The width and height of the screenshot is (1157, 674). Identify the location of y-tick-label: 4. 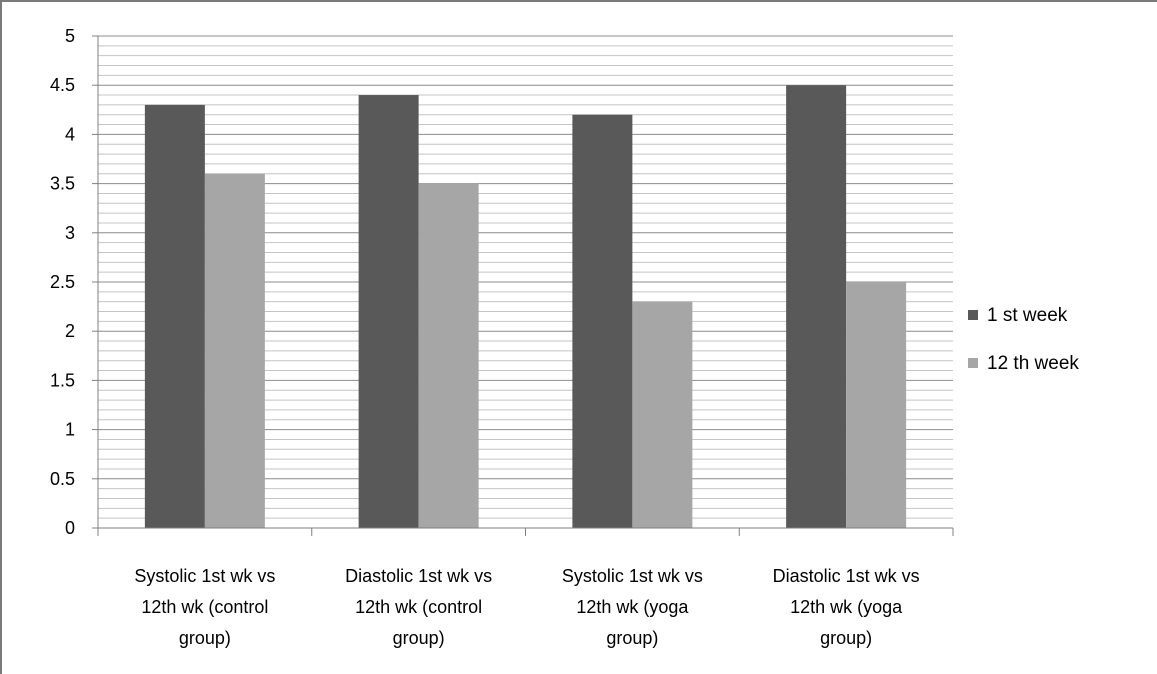
(70, 134).